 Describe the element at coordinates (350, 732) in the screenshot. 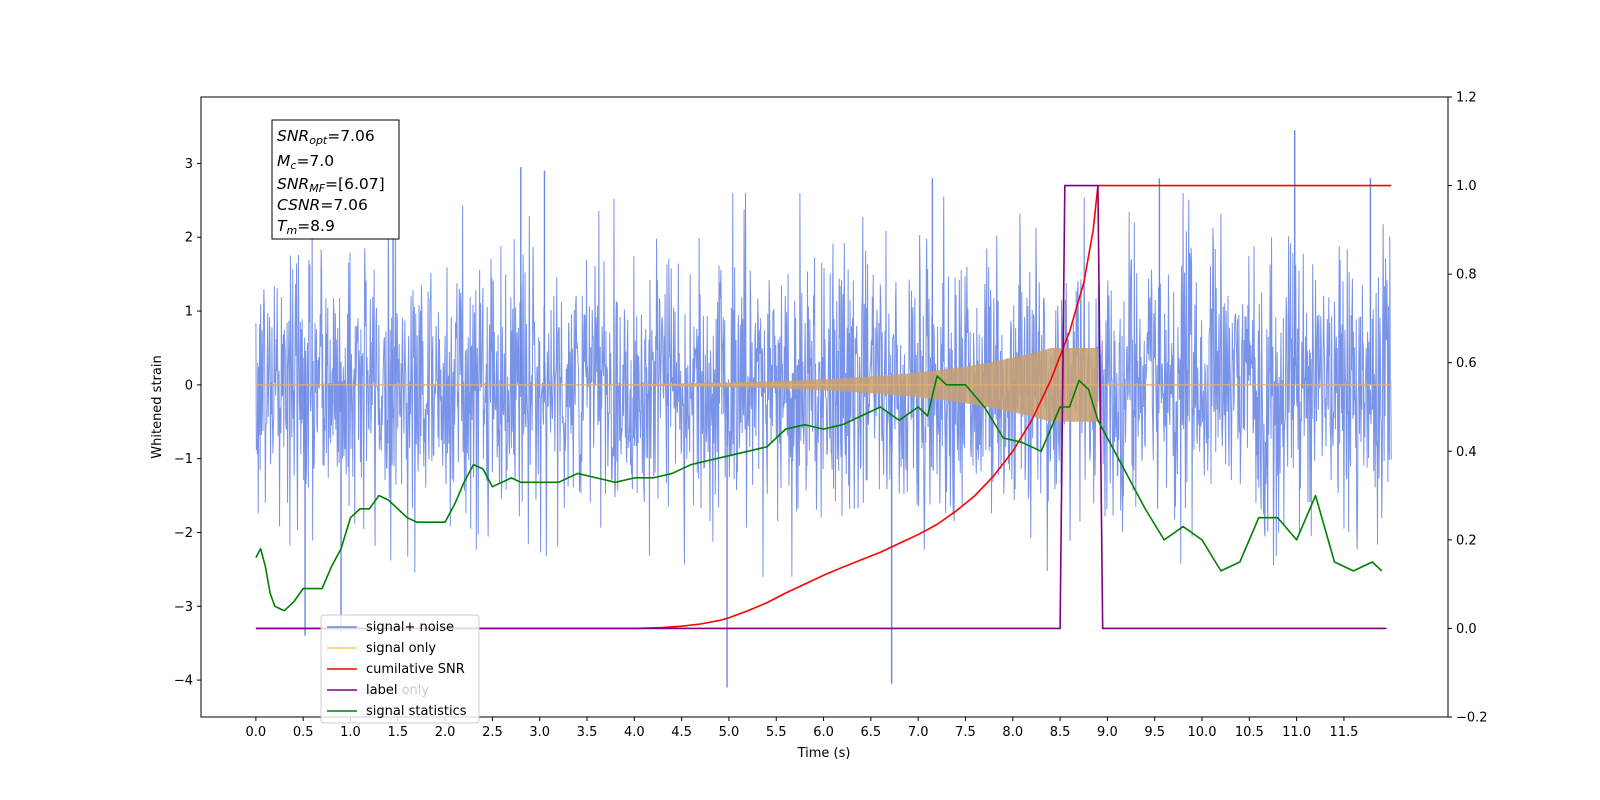

I see `x-tick-label: 1.0` at that location.